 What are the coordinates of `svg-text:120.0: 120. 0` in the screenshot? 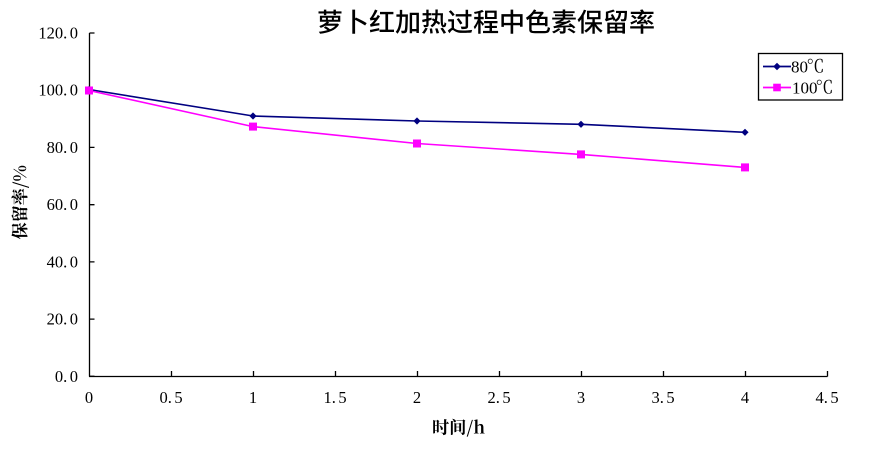 It's located at (58, 33).